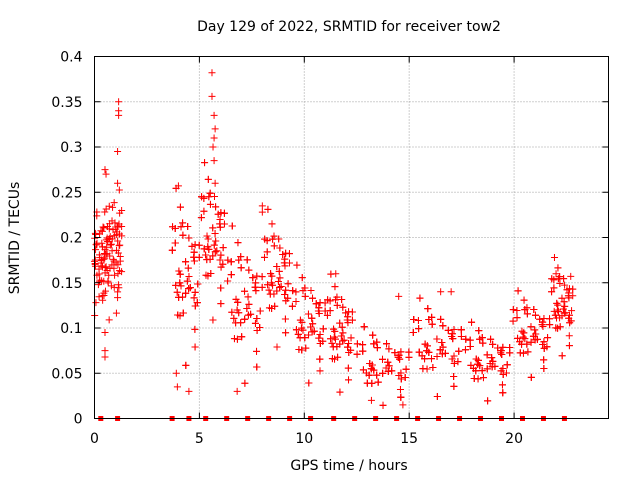 Image resolution: width=640 pixels, height=480 pixels. I want to click on y-tick-label: 0.05, so click(66, 374).